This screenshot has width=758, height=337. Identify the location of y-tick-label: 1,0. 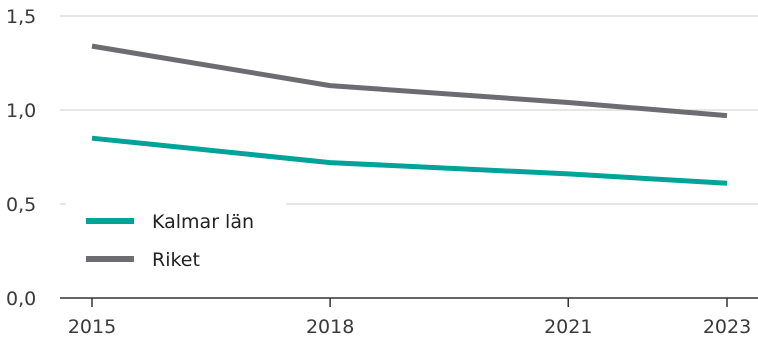
(21, 111).